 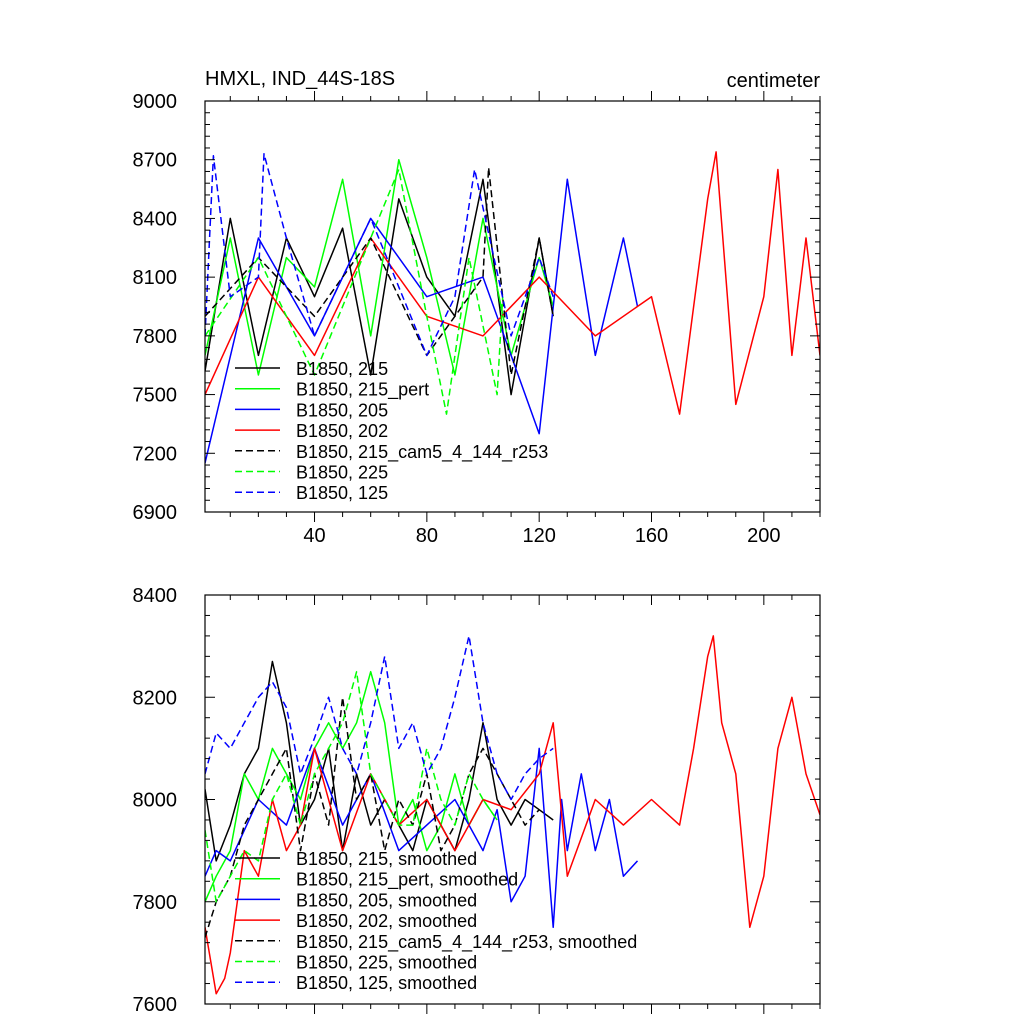 What do you see at coordinates (155, 278) in the screenshot?
I see `y-tick-label: 8100` at bounding box center [155, 278].